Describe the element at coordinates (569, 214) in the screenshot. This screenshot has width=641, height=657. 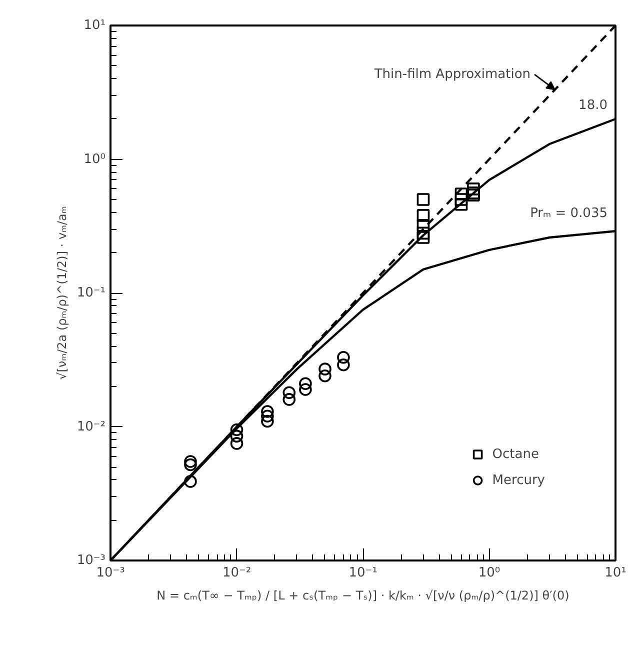
I see `series-label: Prₘ = 0.035` at that location.